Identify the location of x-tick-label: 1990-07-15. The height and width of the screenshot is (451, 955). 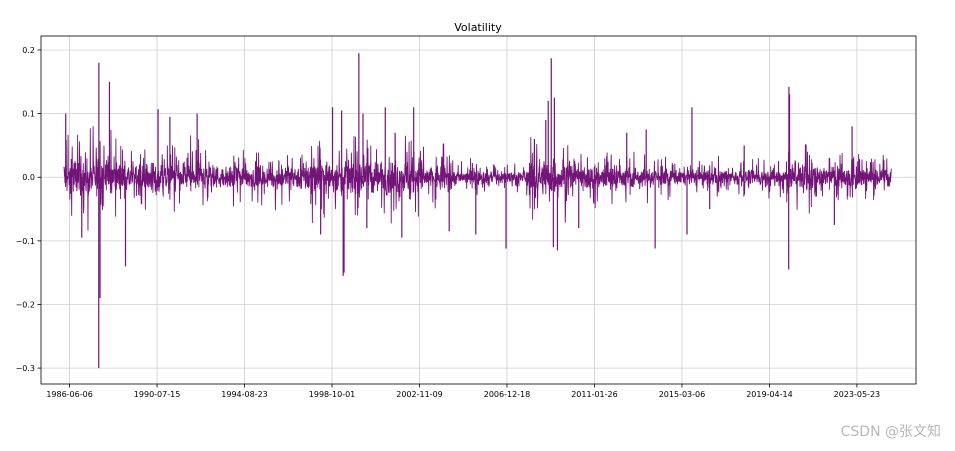
(157, 394).